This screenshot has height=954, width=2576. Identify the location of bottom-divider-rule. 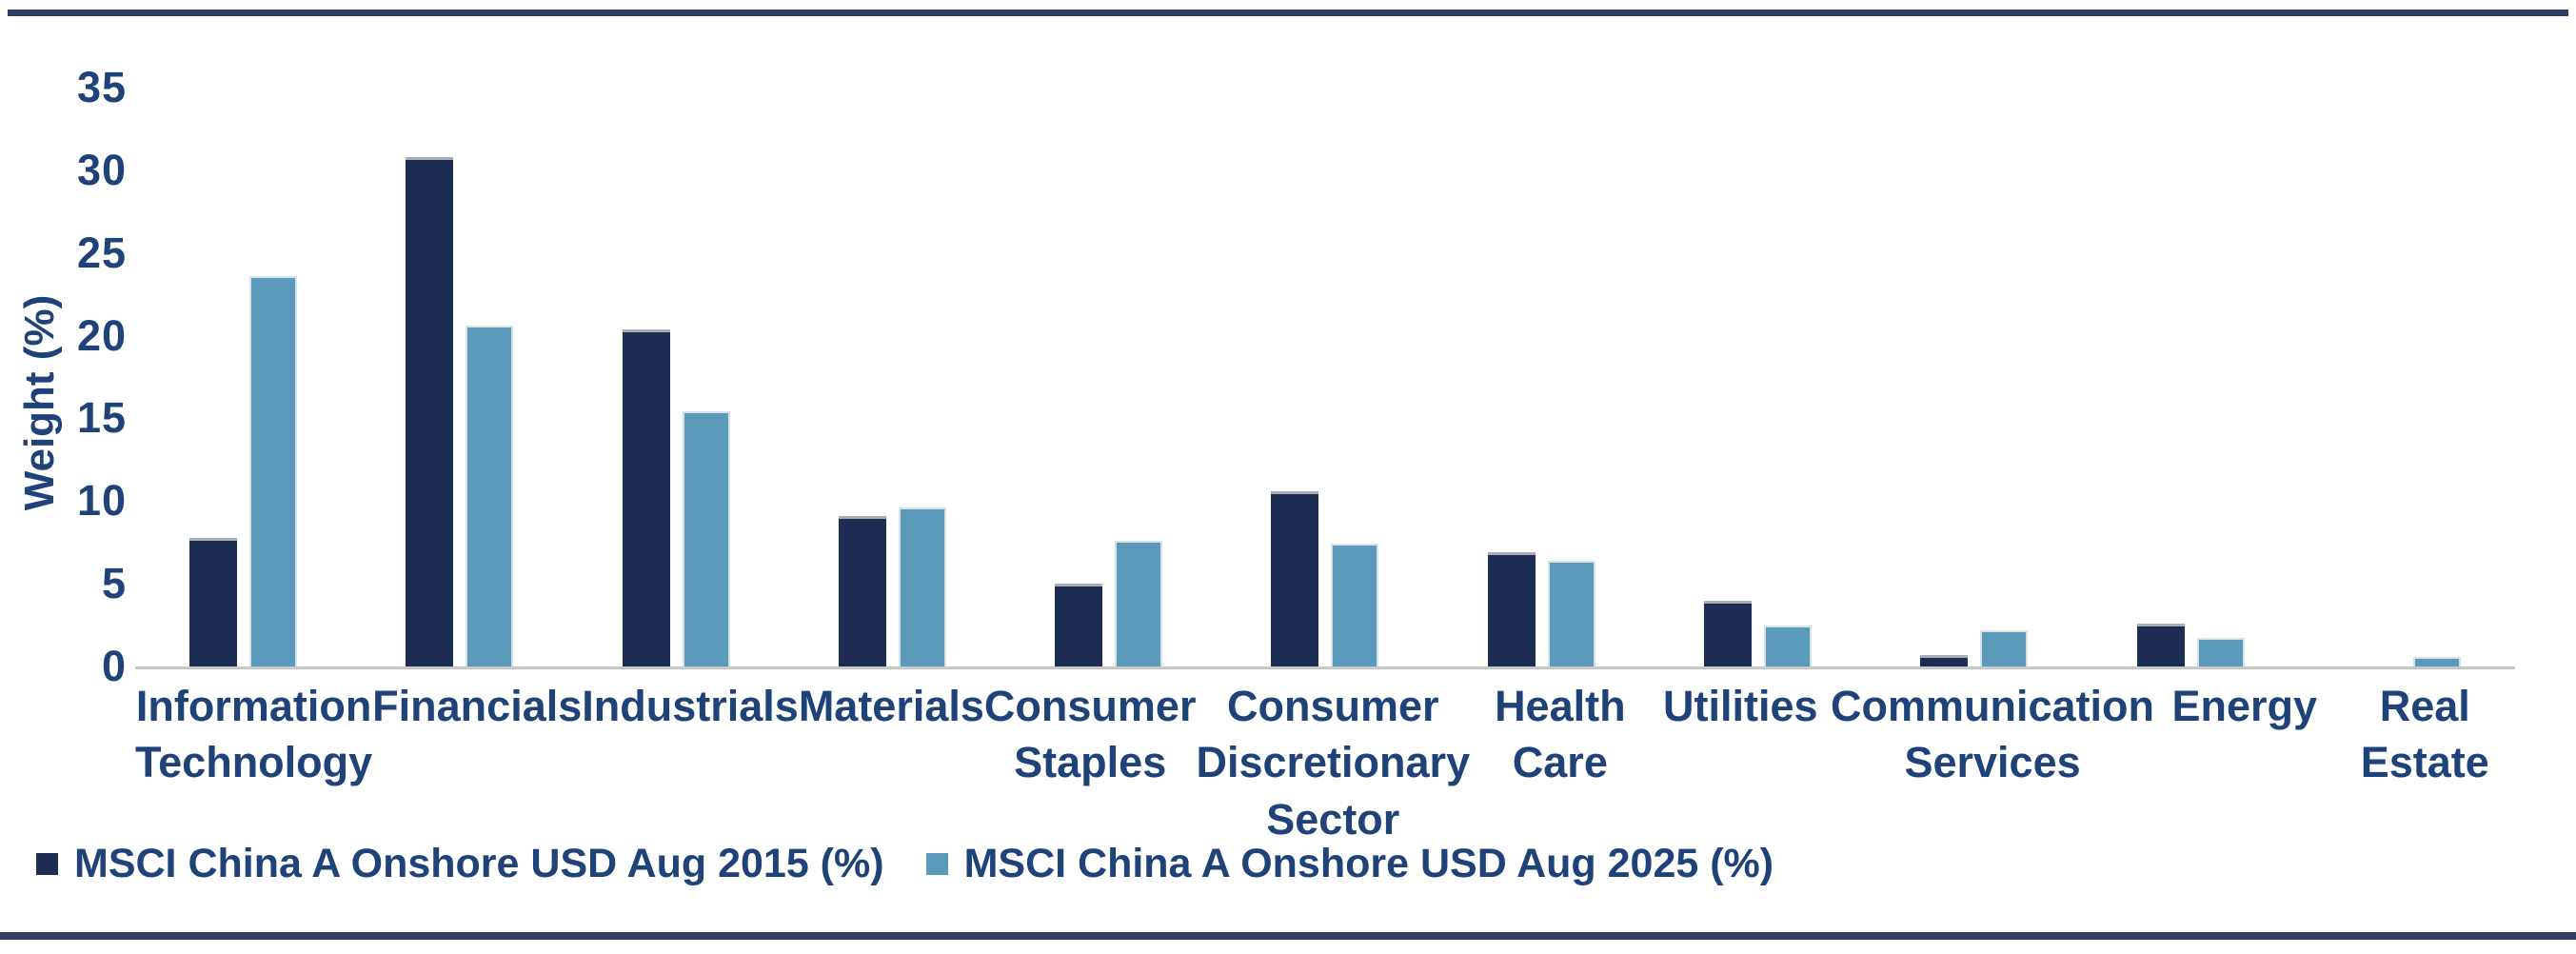
(1288, 936).